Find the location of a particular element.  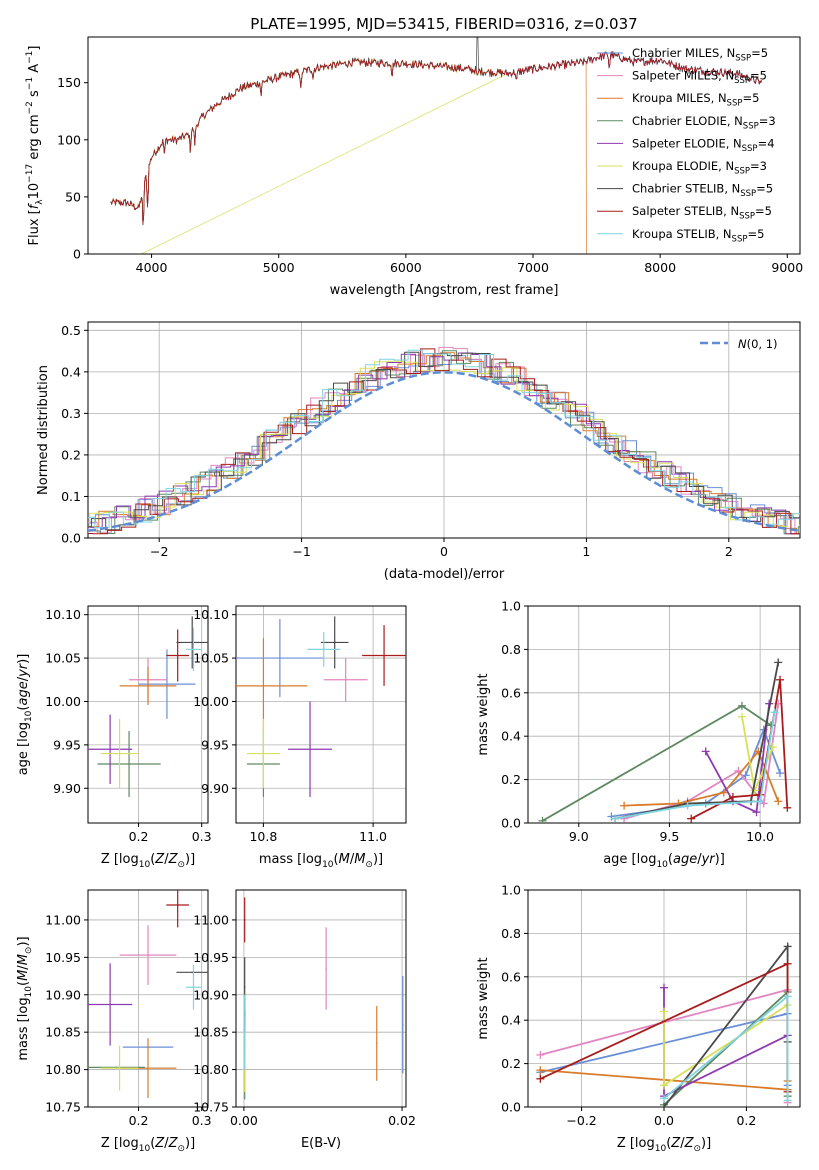

y-axis-label: age [log10(age/yr)] is located at coordinates (25, 715).